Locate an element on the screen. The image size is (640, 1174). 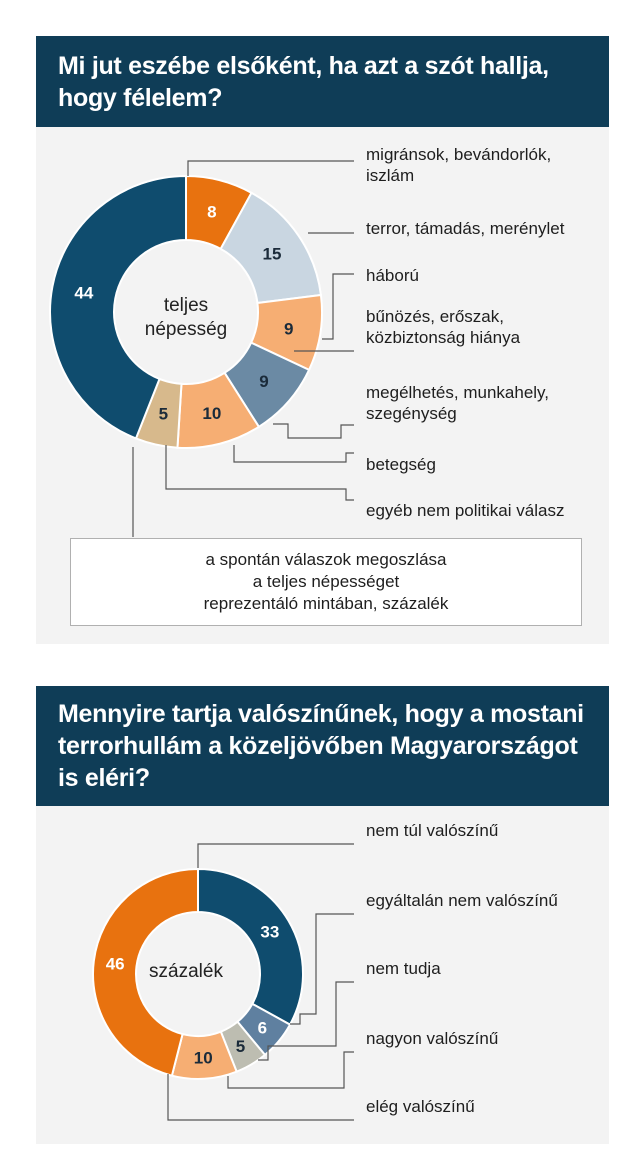
legend-label-eleg: elég valószínű is located at coordinates (420, 1106).